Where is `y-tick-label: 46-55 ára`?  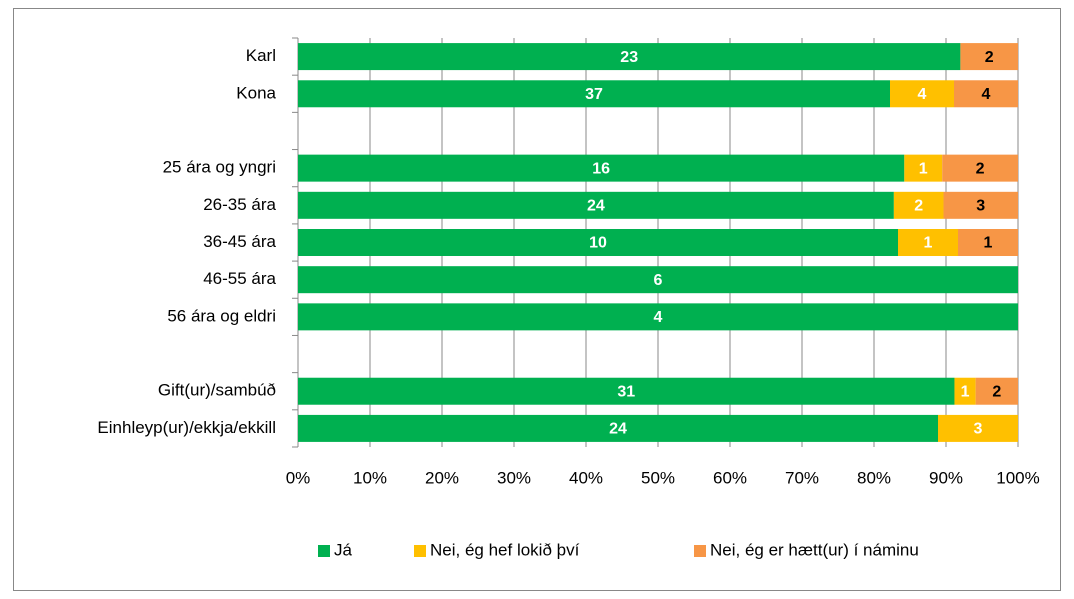 y-tick-label: 46-55 ára is located at coordinates (239, 278).